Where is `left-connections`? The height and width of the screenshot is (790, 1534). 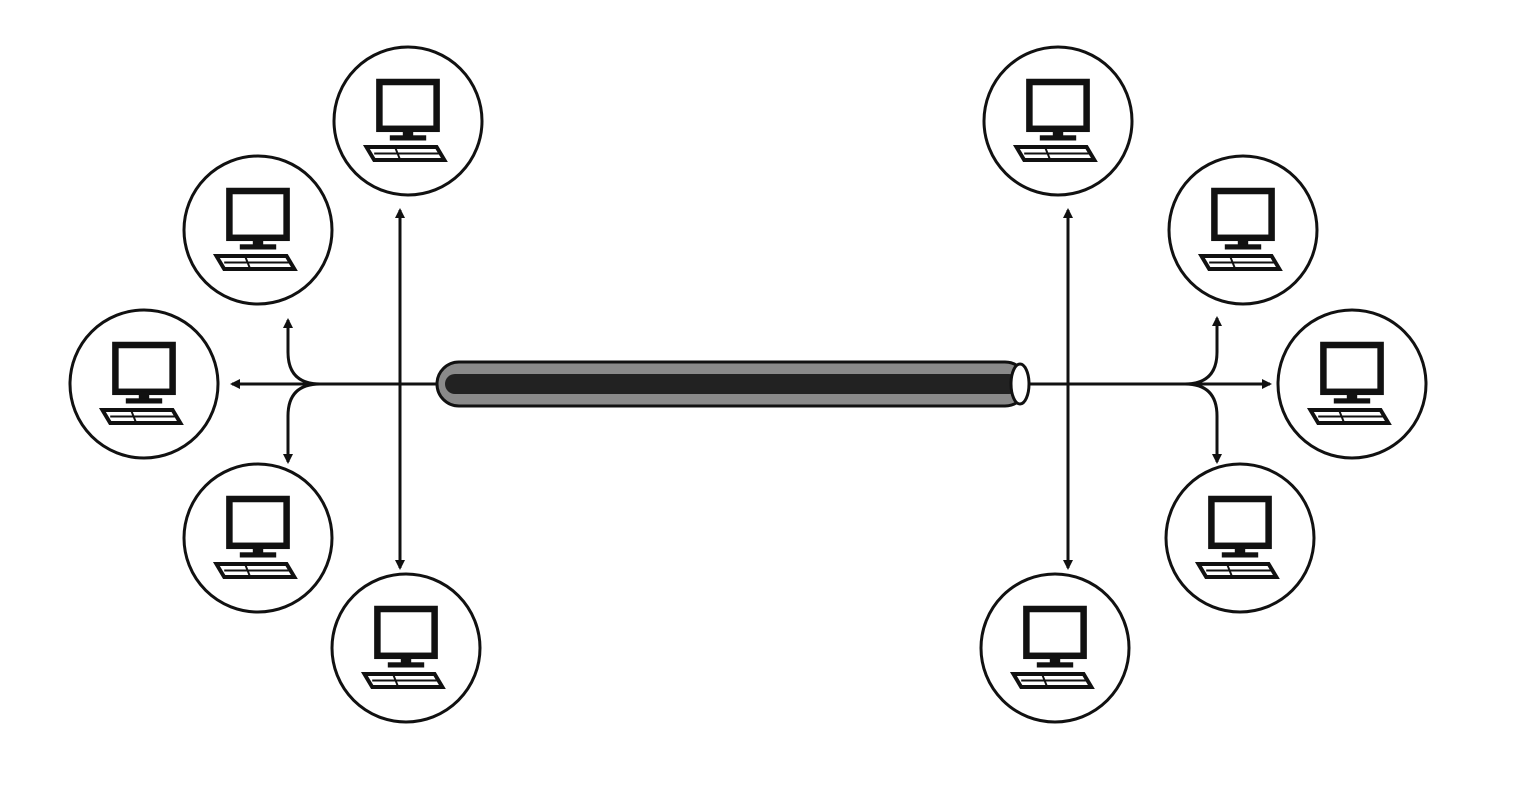
left-connections is located at coordinates (333, 389).